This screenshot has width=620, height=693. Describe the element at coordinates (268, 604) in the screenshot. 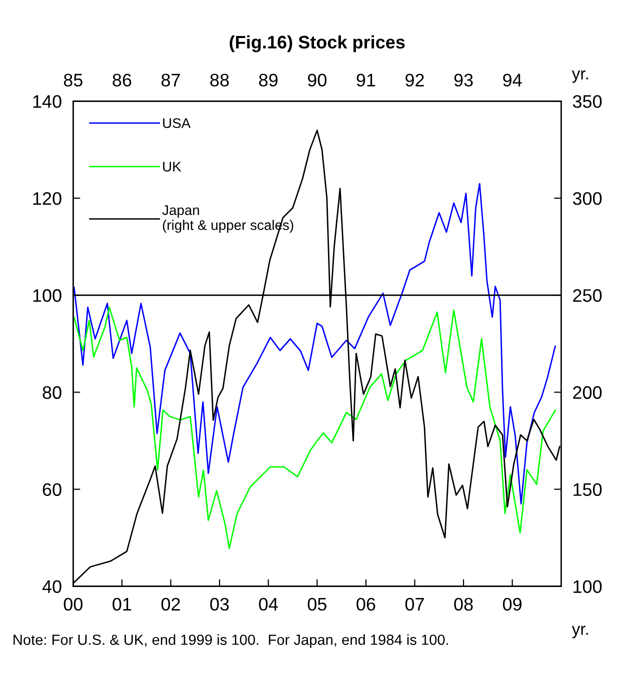

I see `x-tick-label: 04` at that location.